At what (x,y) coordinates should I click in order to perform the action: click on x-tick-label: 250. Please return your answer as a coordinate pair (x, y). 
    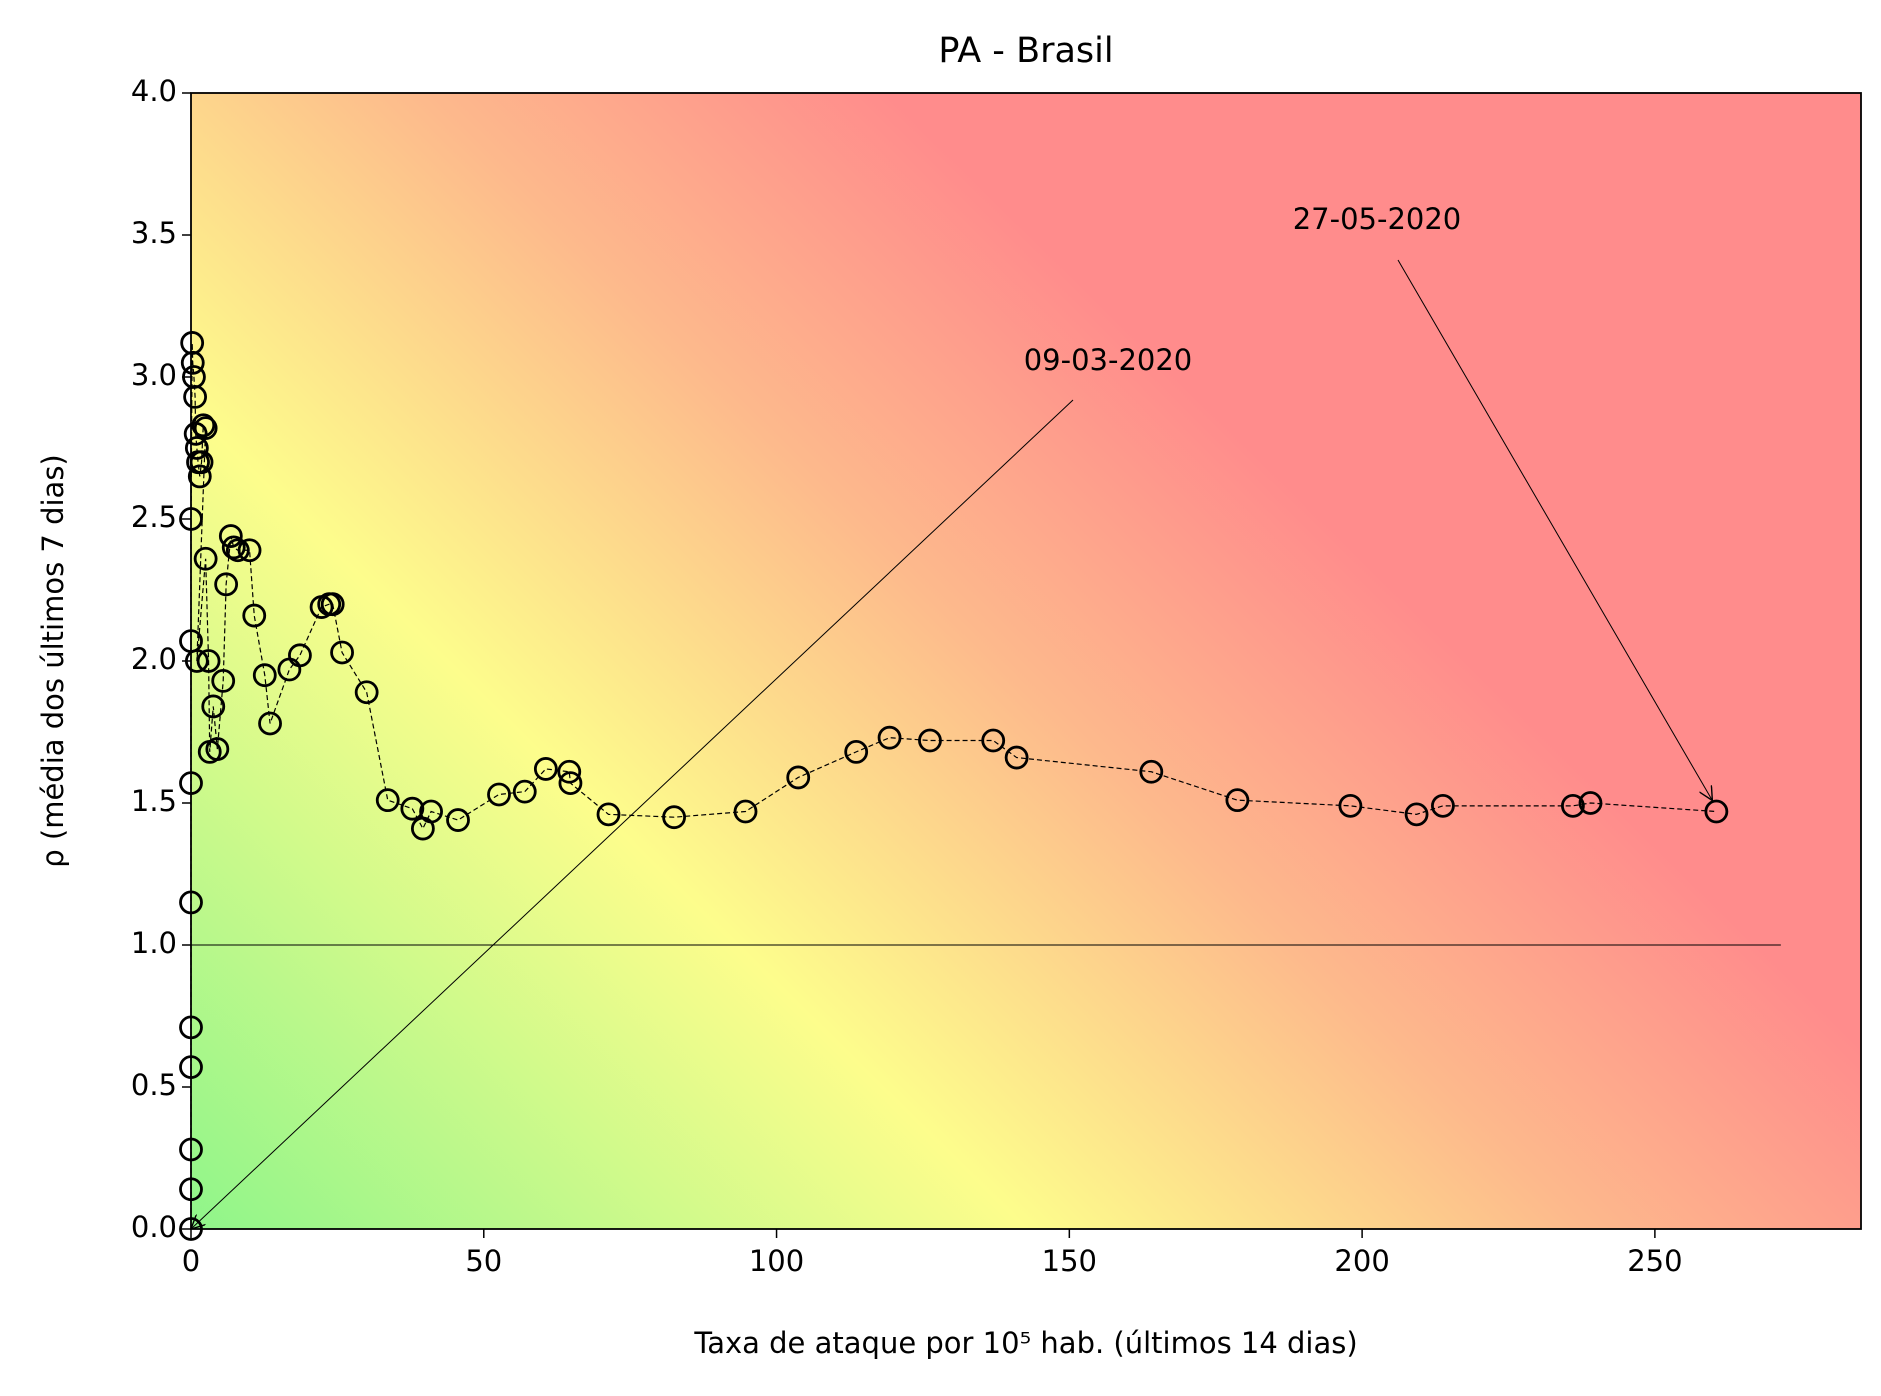
    Looking at the image, I should click on (1654, 1261).